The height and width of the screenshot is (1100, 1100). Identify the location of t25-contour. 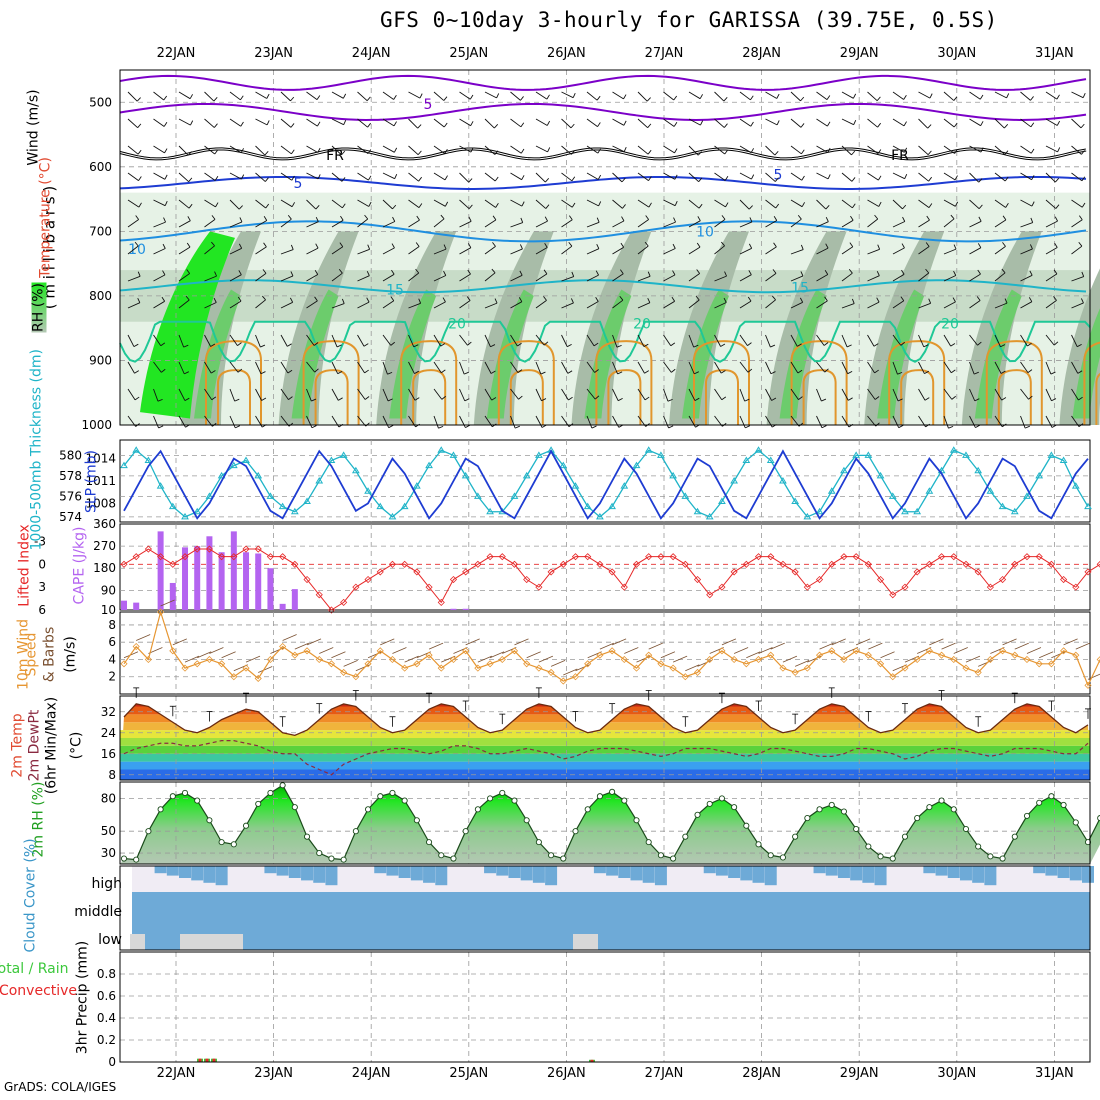
(917, 382).